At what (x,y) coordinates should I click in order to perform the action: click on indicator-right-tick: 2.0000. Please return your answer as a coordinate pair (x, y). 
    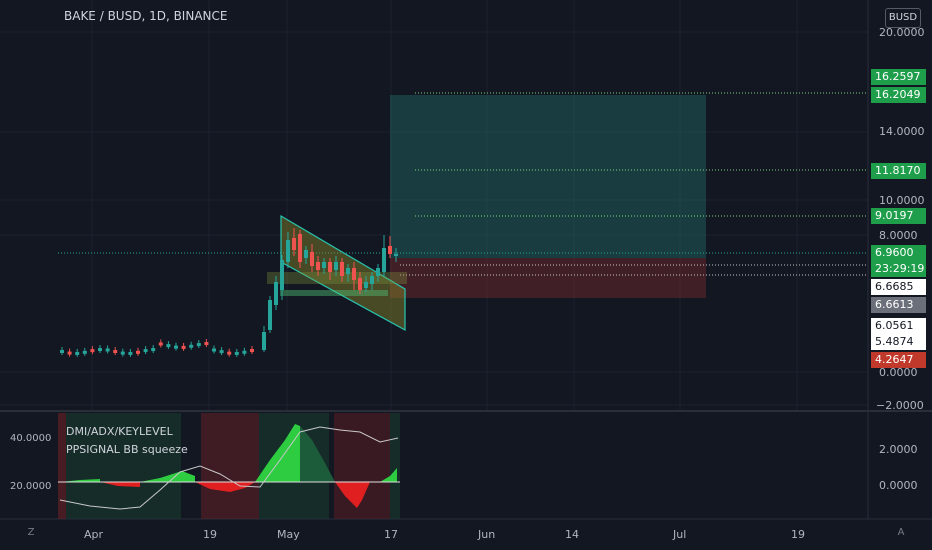
    Looking at the image, I should click on (898, 449).